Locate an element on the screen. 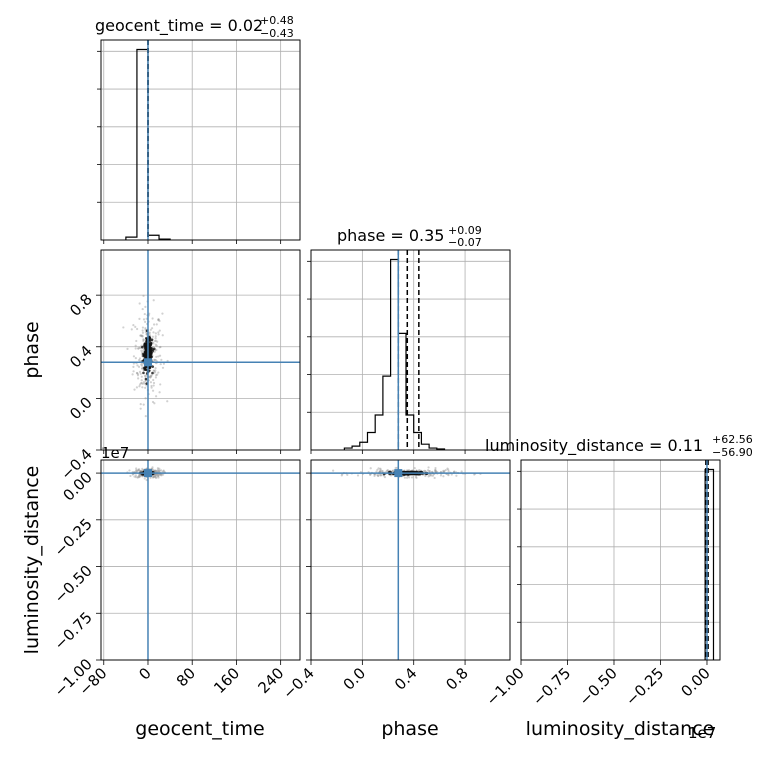 This screenshot has width=760, height=760. title-geocent-time-minus: −0.43 is located at coordinates (277, 33).